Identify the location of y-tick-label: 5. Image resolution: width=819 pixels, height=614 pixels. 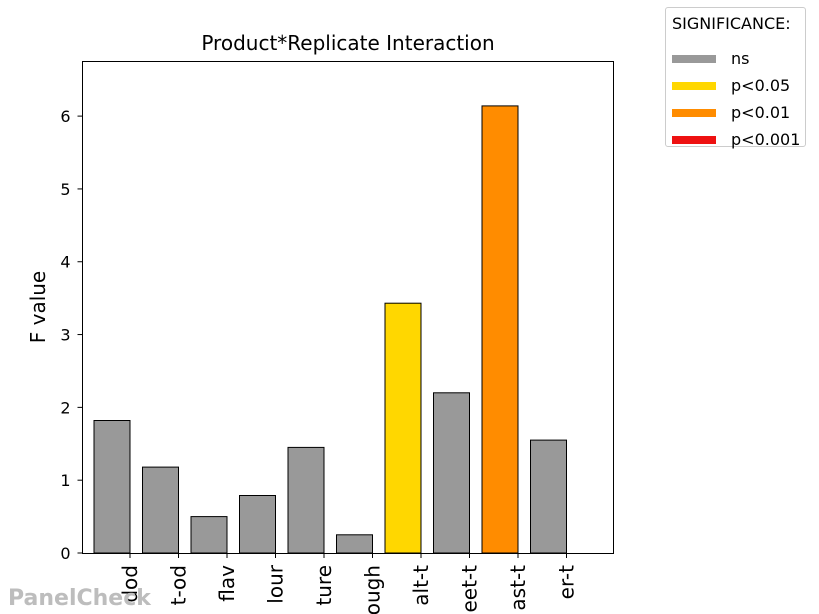
(65, 189).